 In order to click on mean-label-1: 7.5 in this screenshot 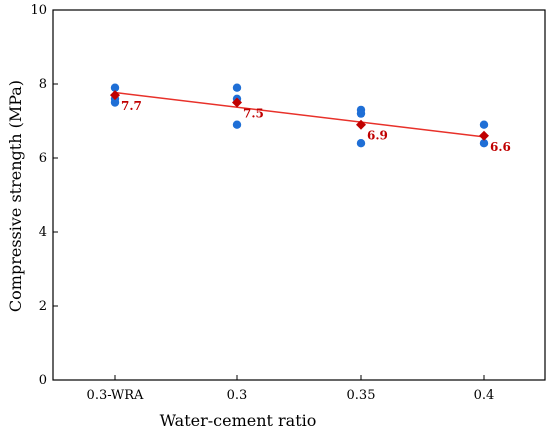, I will do `click(253, 114)`.